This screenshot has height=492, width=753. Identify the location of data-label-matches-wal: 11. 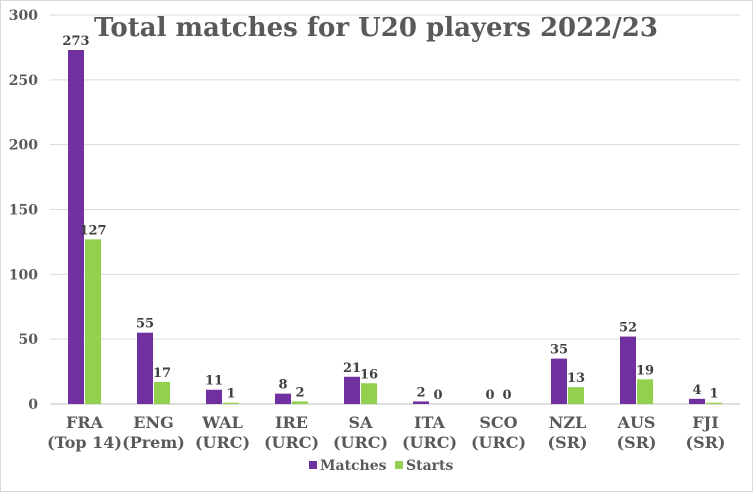
(214, 381).